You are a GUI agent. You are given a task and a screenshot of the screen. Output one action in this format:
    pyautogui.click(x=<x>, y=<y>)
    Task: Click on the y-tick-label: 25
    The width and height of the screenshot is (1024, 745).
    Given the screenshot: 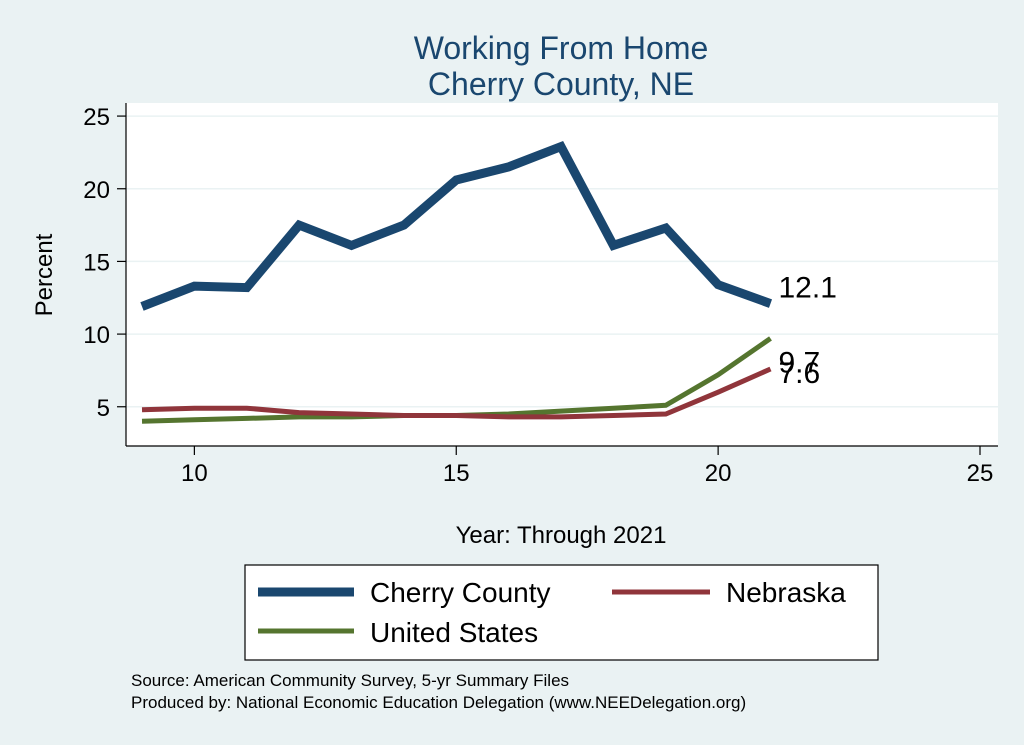 What is the action you would take?
    pyautogui.click(x=96, y=117)
    